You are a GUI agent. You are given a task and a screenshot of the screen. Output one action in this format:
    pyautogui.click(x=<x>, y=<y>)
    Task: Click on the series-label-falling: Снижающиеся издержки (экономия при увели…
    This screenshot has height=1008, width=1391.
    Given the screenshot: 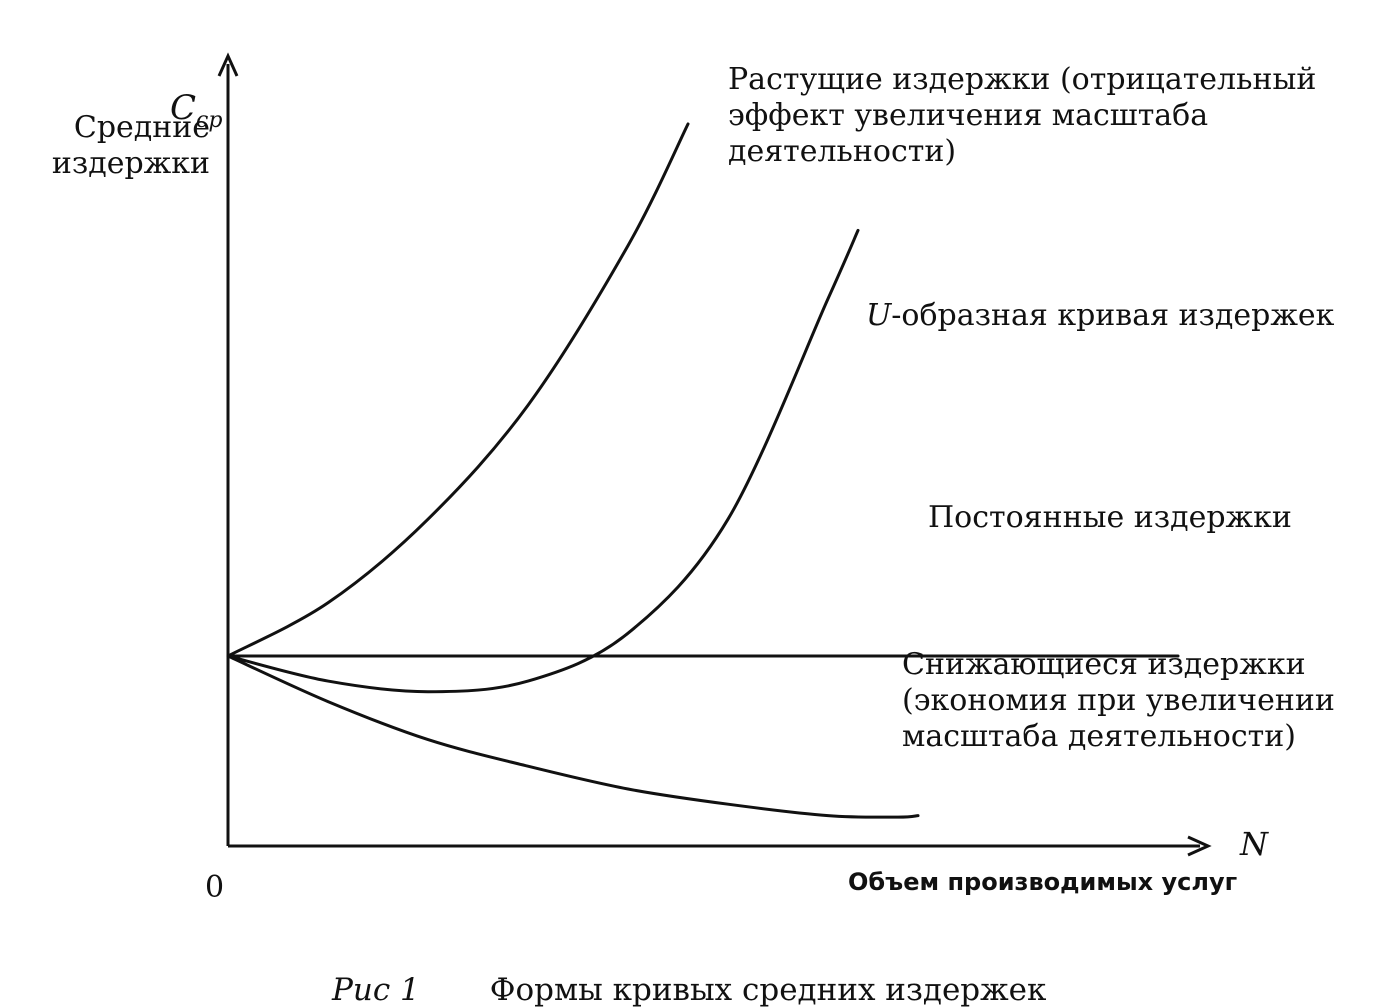 What is the action you would take?
    pyautogui.click(x=1118, y=700)
    